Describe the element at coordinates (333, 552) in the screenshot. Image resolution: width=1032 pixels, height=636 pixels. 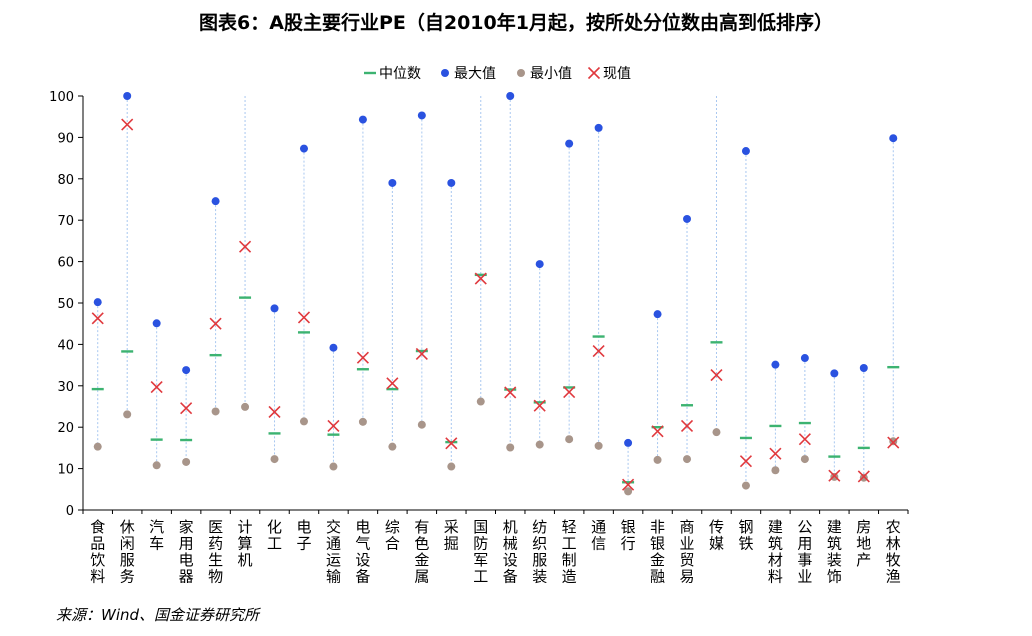
I see `category-label: 交通运输` at that location.